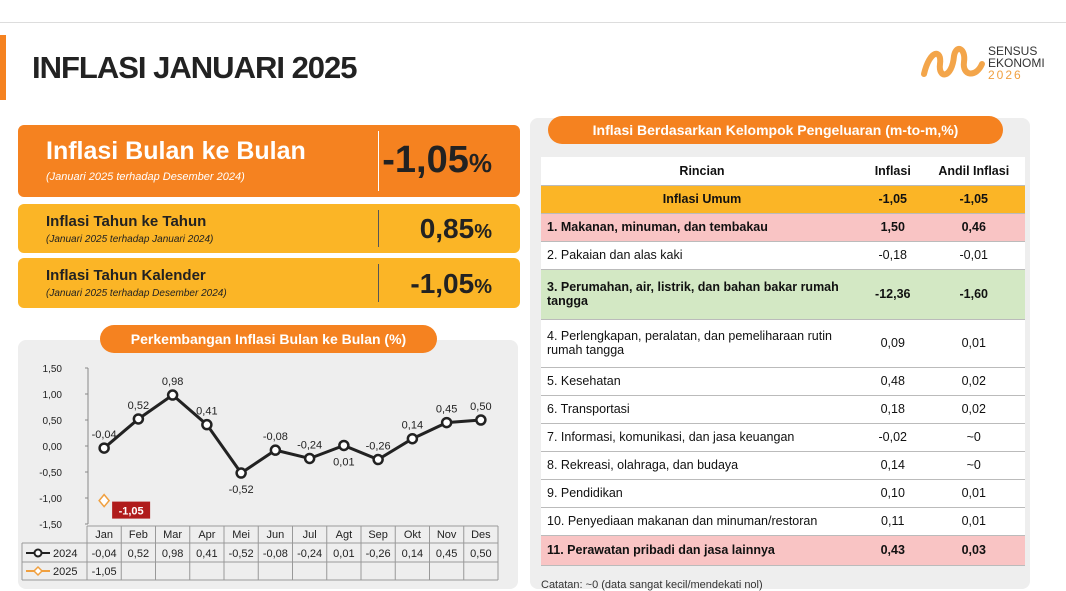 This screenshot has height=591, width=1066. Describe the element at coordinates (378, 447) in the screenshot. I see `data-label: -0,26` at that location.